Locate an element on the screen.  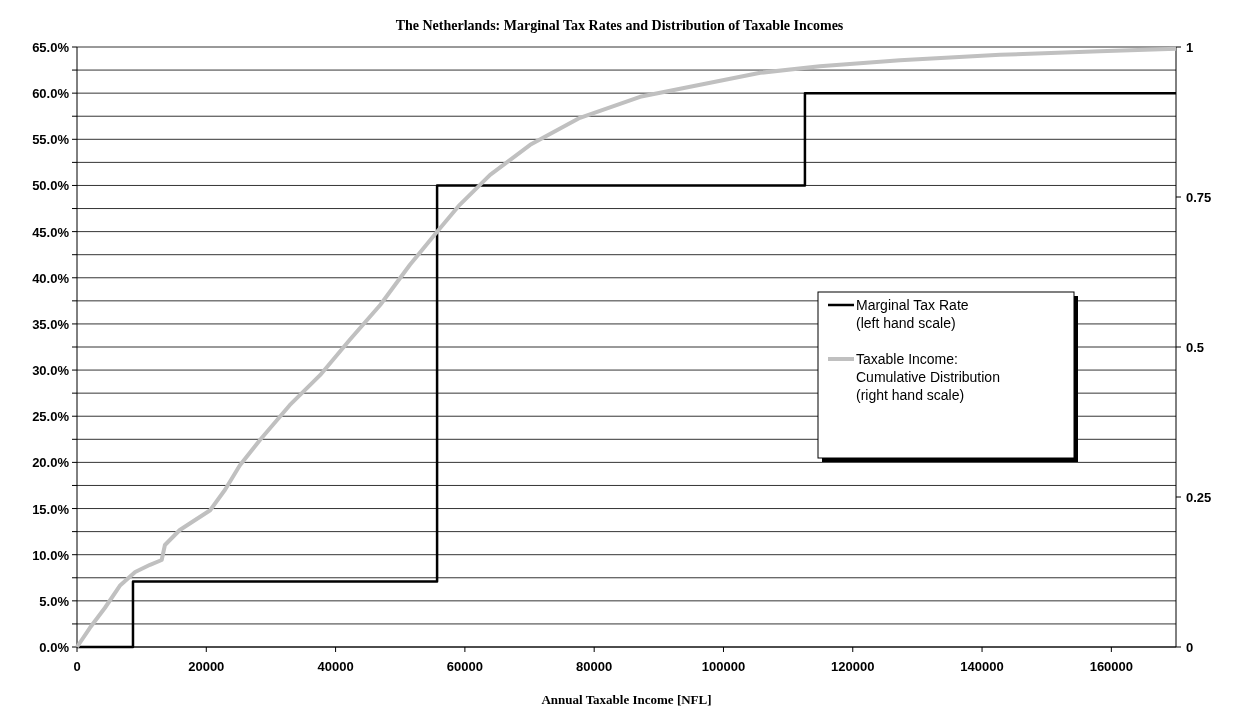
y2-tick-label: 0 is located at coordinates (1190, 647).